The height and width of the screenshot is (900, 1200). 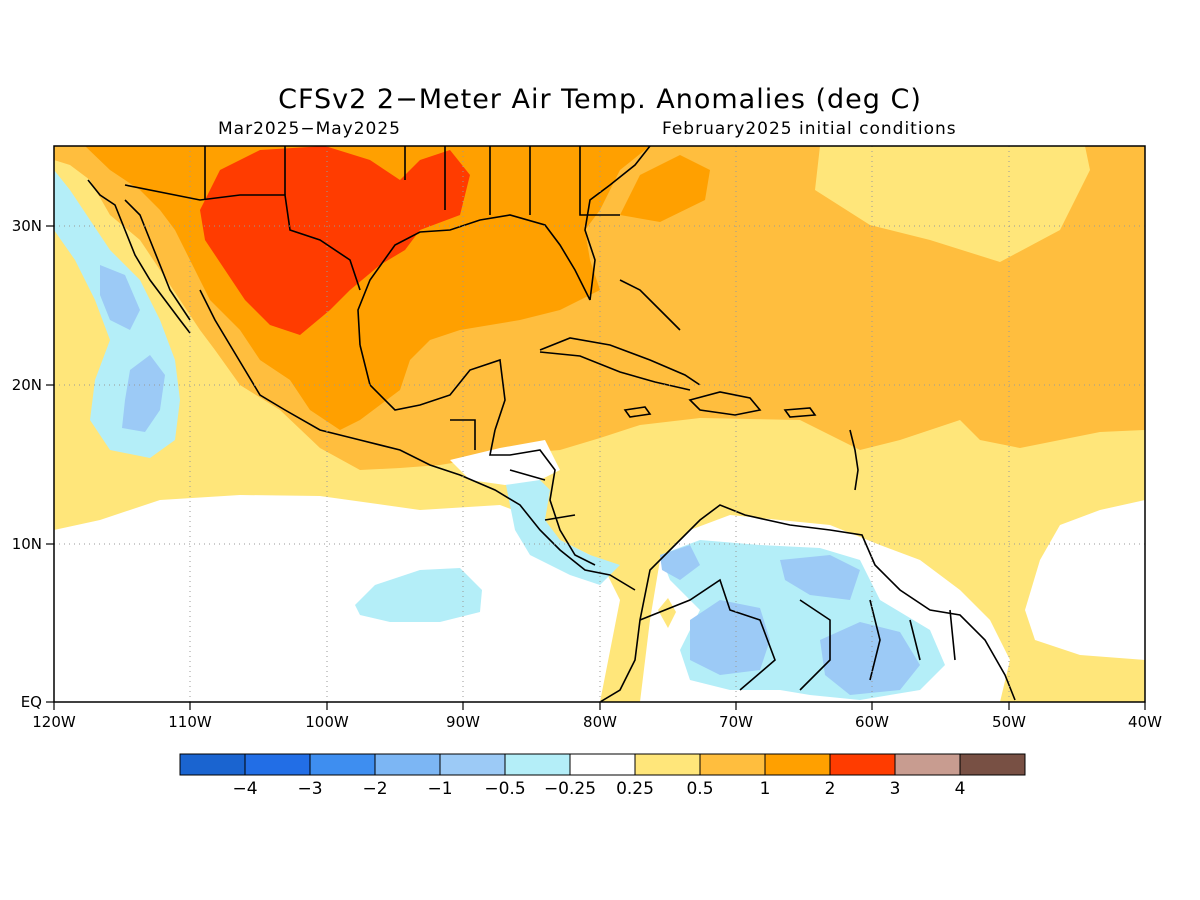 I want to click on y-tick-label: EQ, so click(x=31, y=702).